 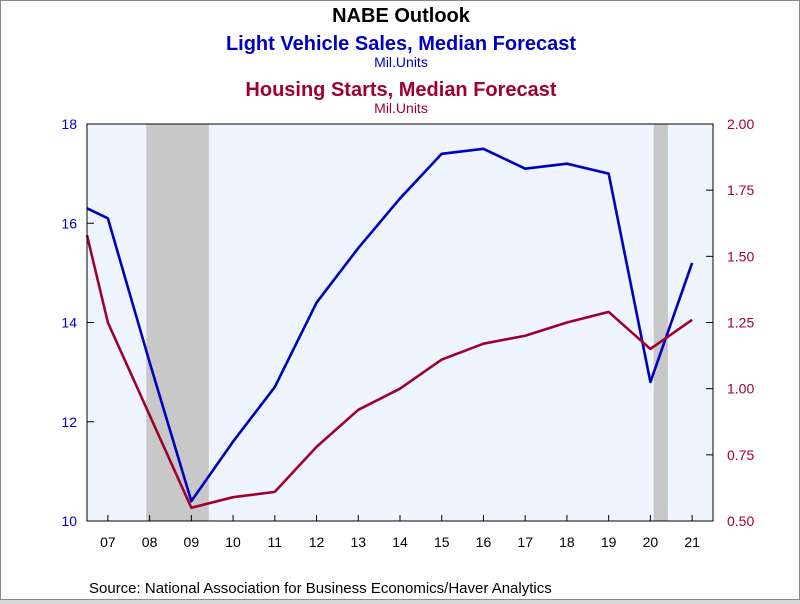 What do you see at coordinates (192, 542) in the screenshot?
I see `x-tick-label: 09` at bounding box center [192, 542].